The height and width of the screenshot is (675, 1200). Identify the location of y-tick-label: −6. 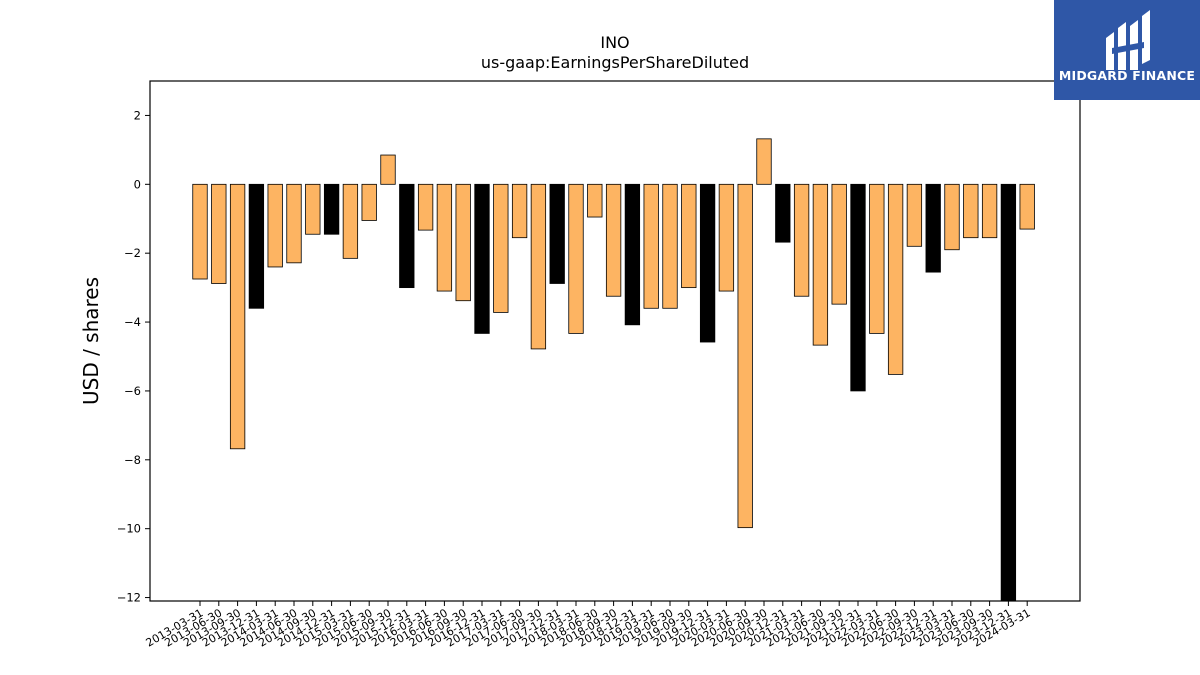
(132, 391).